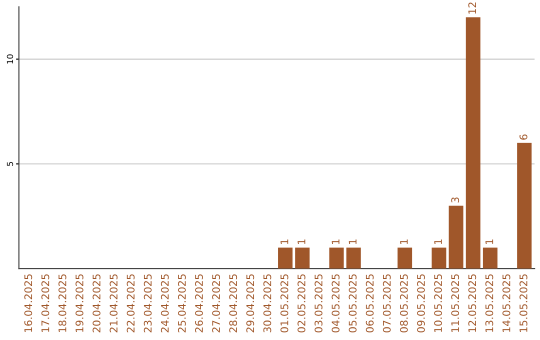  What do you see at coordinates (96, 303) in the screenshot?
I see `x-tick-label: 20.04.2025` at bounding box center [96, 303].